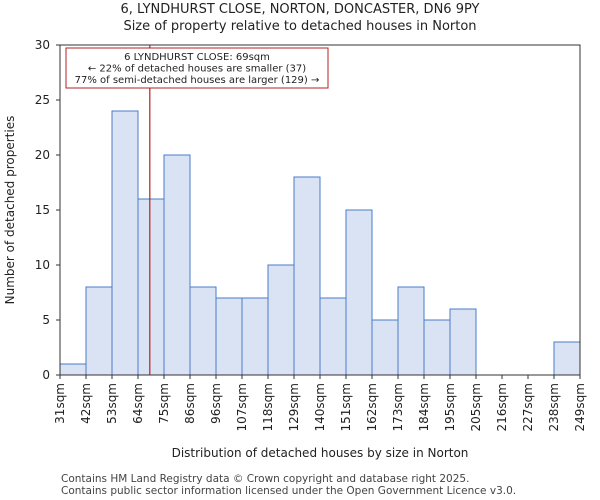  I want to click on y-tick-label-25: 25, so click(42, 100).